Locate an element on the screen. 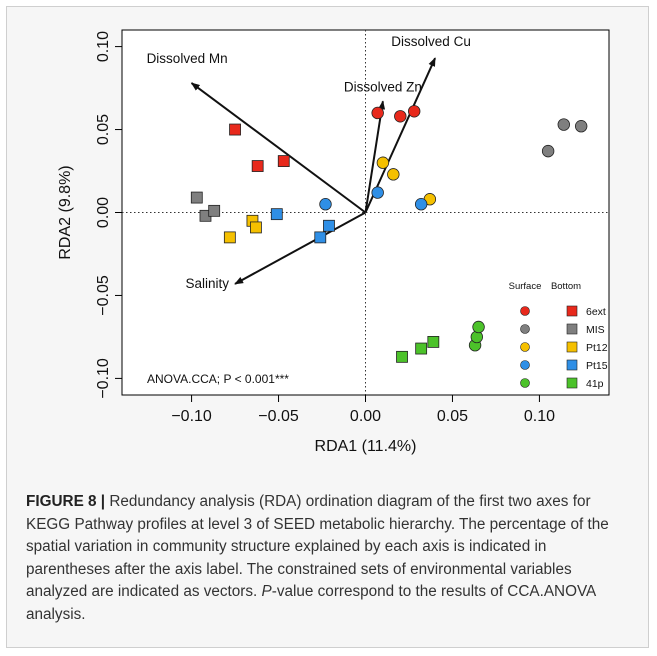 The image size is (657, 656). legend-label: 41p is located at coordinates (595, 384).